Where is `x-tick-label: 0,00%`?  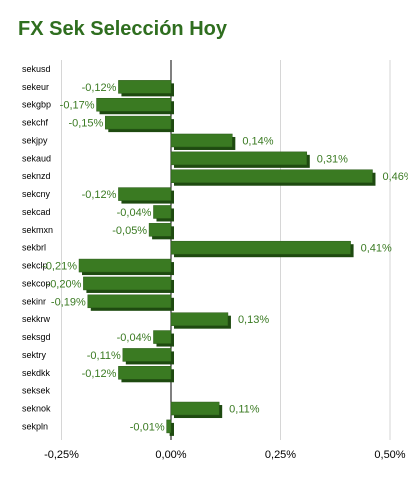
x-tick-label: 0,00% is located at coordinates (170, 455).